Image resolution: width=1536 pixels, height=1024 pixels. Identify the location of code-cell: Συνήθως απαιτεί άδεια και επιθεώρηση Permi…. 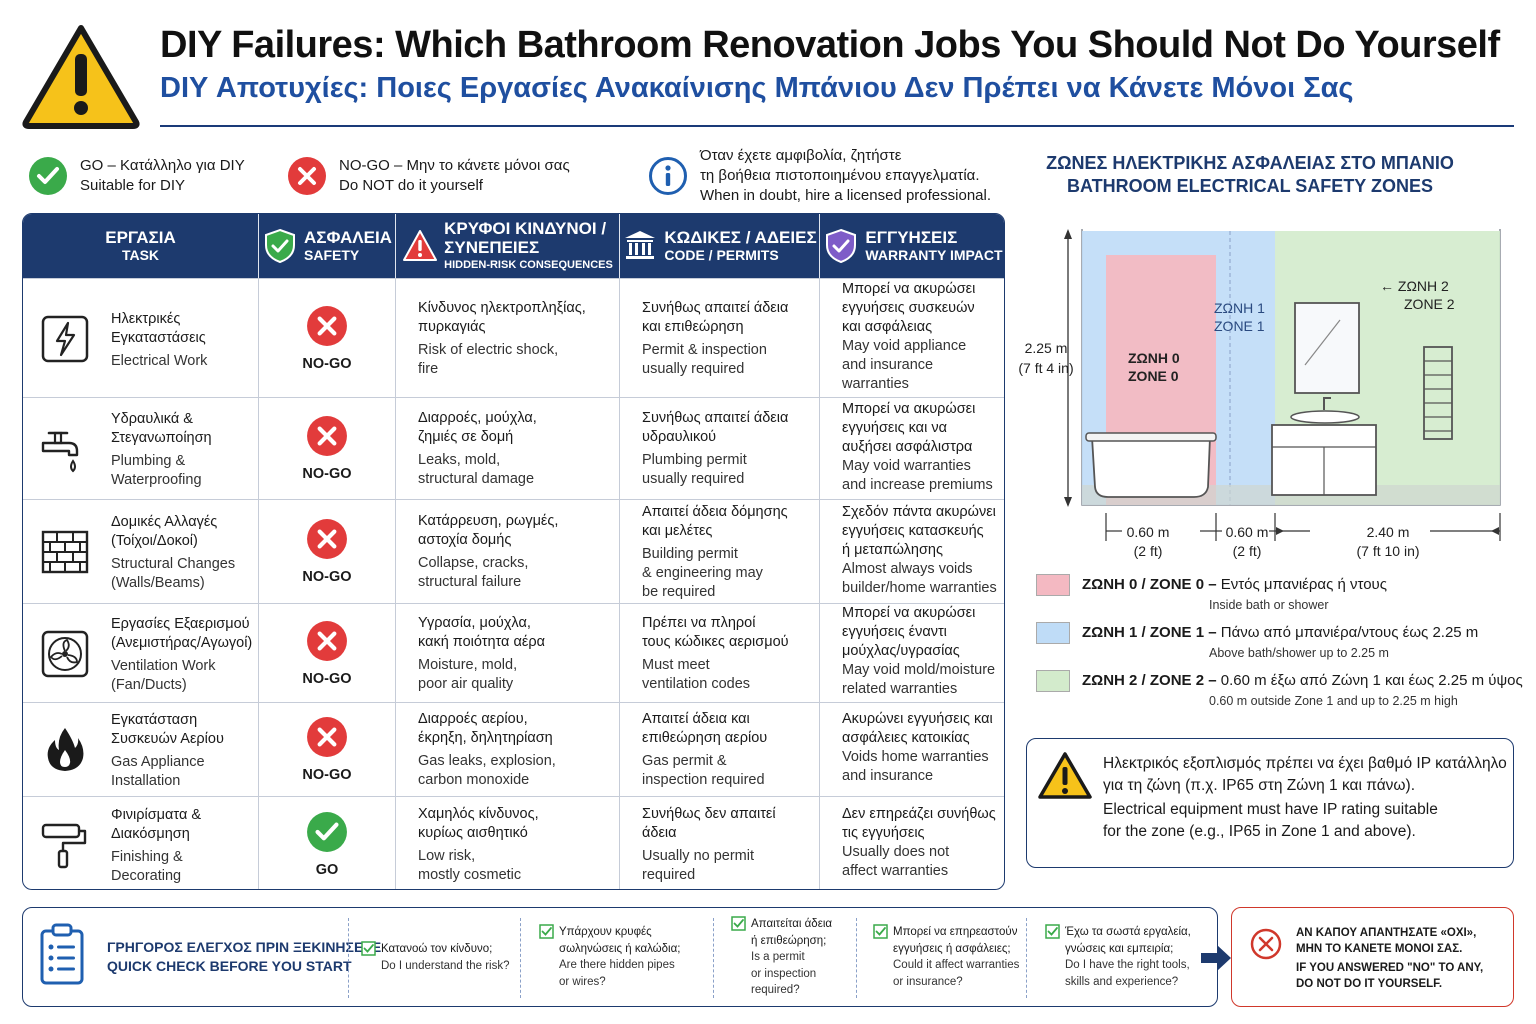
(720, 338).